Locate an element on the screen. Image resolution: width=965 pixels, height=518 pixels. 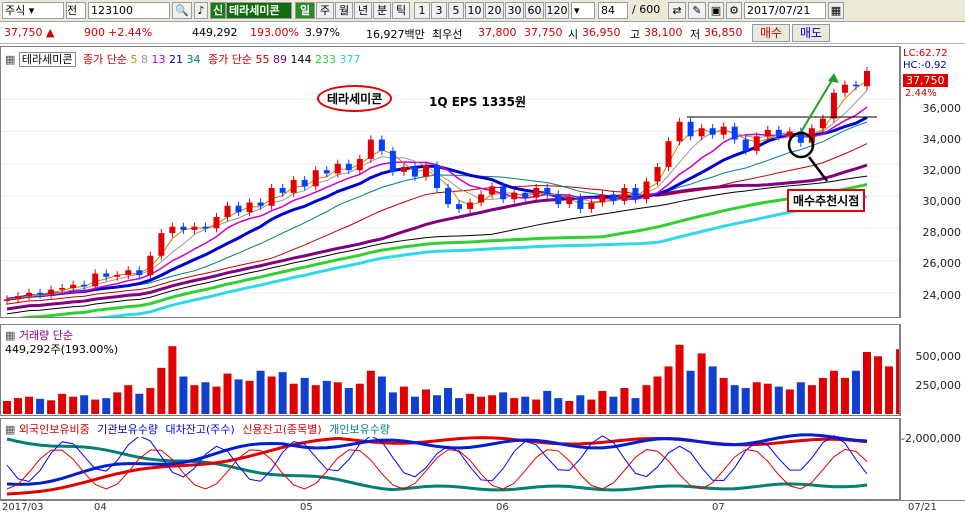
price-tick: 28,000 is located at coordinates (942, 232).